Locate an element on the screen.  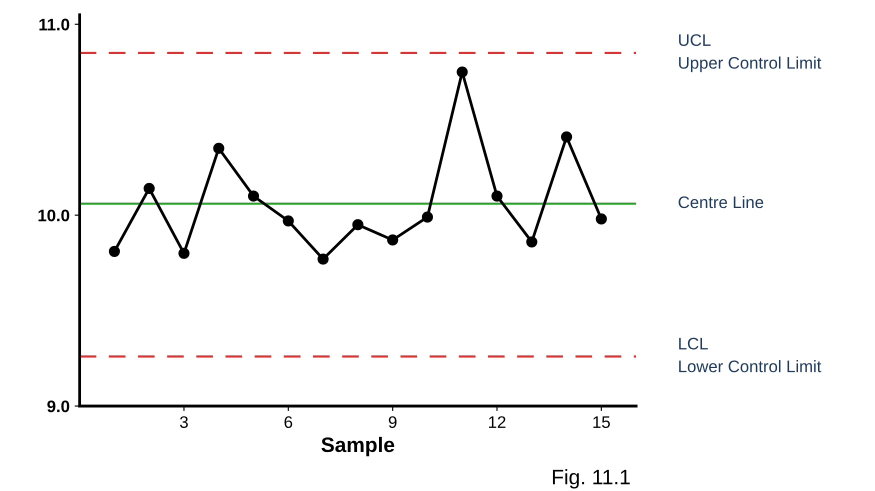
x-tick-label: 6 is located at coordinates (288, 422).